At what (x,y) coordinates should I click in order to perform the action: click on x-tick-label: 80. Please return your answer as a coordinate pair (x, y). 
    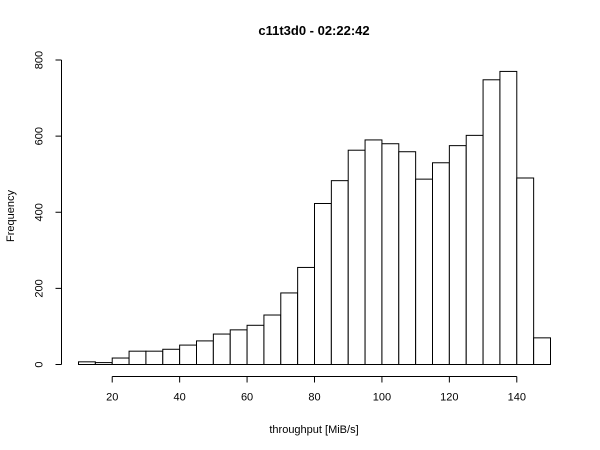
    Looking at the image, I should click on (314, 398).